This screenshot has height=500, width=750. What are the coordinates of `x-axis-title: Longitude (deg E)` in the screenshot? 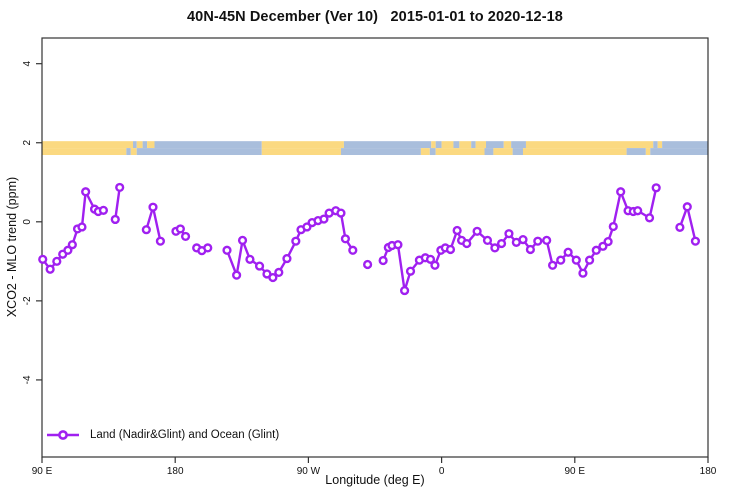 It's located at (375, 480).